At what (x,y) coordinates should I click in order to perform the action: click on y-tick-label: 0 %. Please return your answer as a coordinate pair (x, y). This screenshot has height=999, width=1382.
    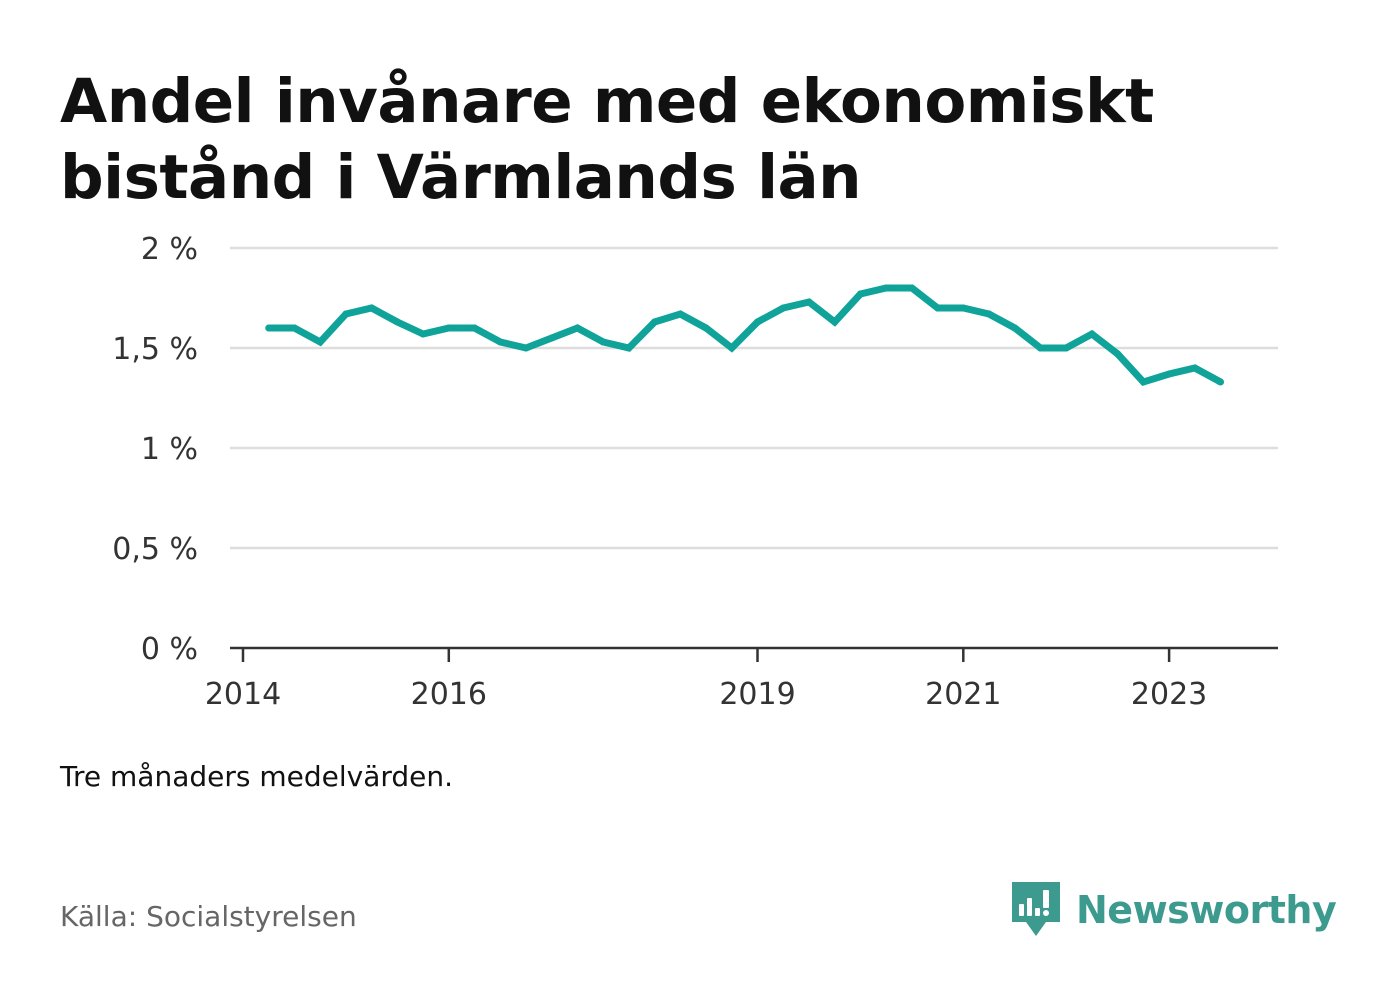
    Looking at the image, I should click on (169, 649).